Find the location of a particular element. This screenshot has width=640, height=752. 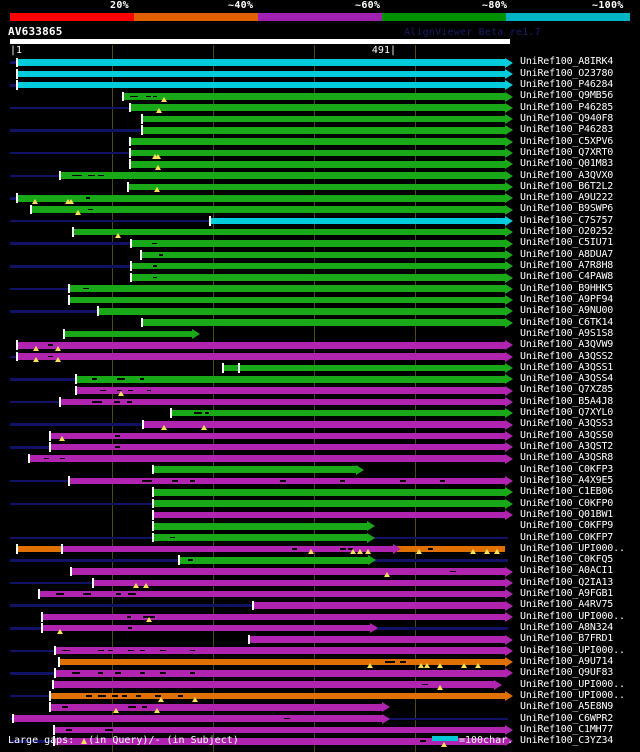

hit-accession-label: UniRef100_A9U222 is located at coordinates (567, 198).